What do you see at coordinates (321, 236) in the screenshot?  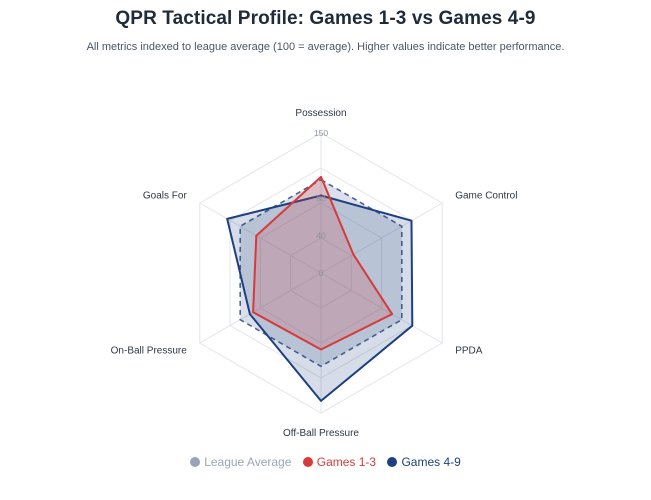 I see `tick-label-40: 40` at bounding box center [321, 236].